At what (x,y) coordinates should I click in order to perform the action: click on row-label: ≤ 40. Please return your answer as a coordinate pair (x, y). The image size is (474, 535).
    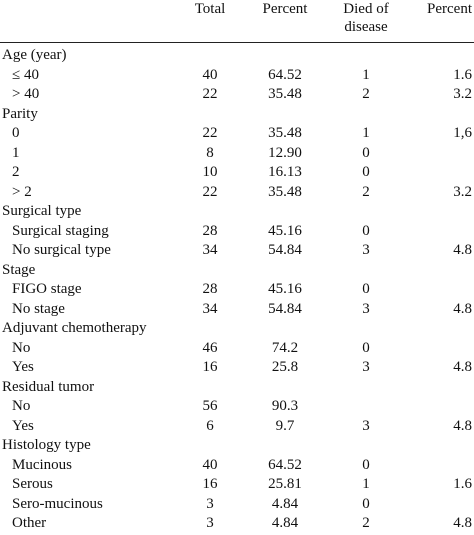
    Looking at the image, I should click on (25, 76).